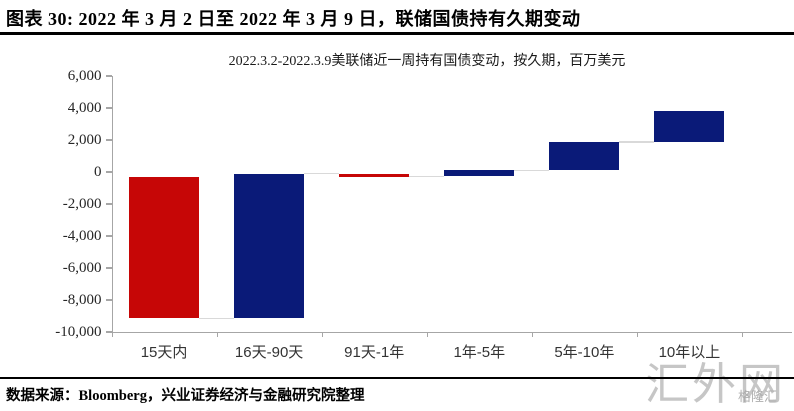  I want to click on watermark-small: 格隆汇, so click(758, 396).